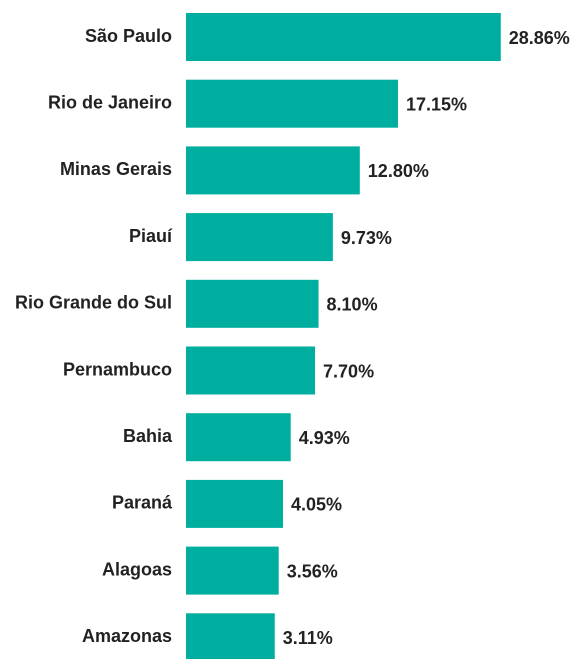 The width and height of the screenshot is (581, 659). I want to click on category-label: Rio de Janeiro, so click(110, 102).